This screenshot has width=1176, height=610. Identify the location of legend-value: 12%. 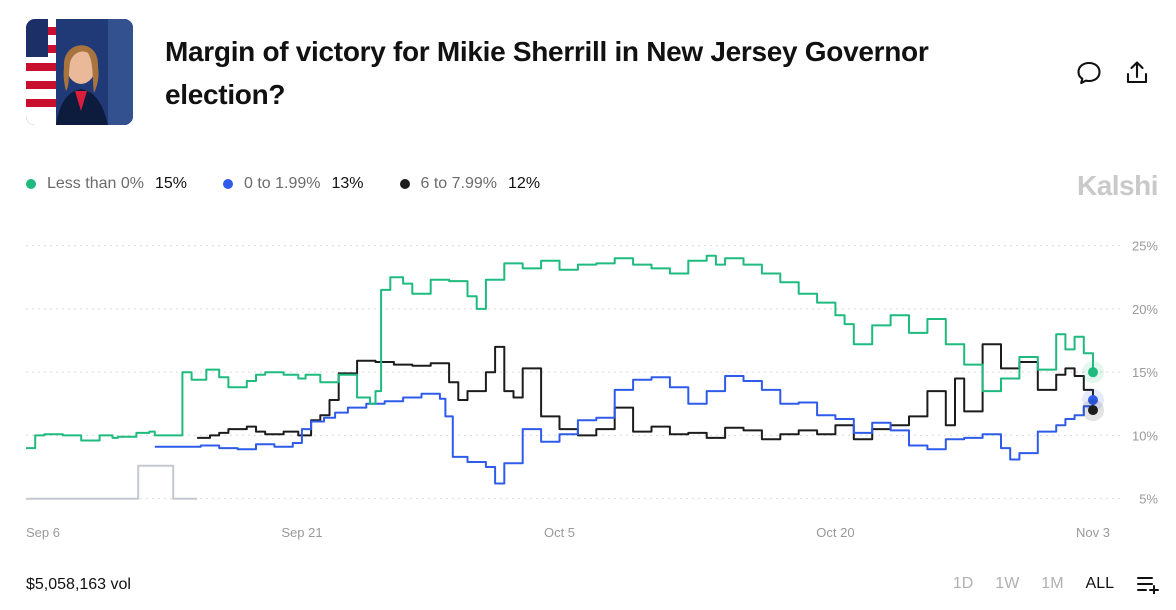
(524, 183).